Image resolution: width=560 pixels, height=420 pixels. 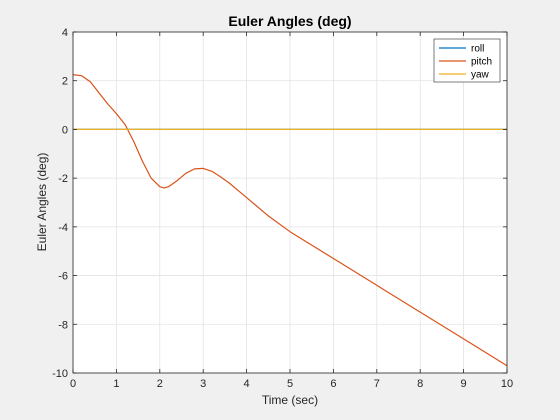 What do you see at coordinates (289, 21) in the screenshot?
I see `chart-title: Euler Angles (deg)` at bounding box center [289, 21].